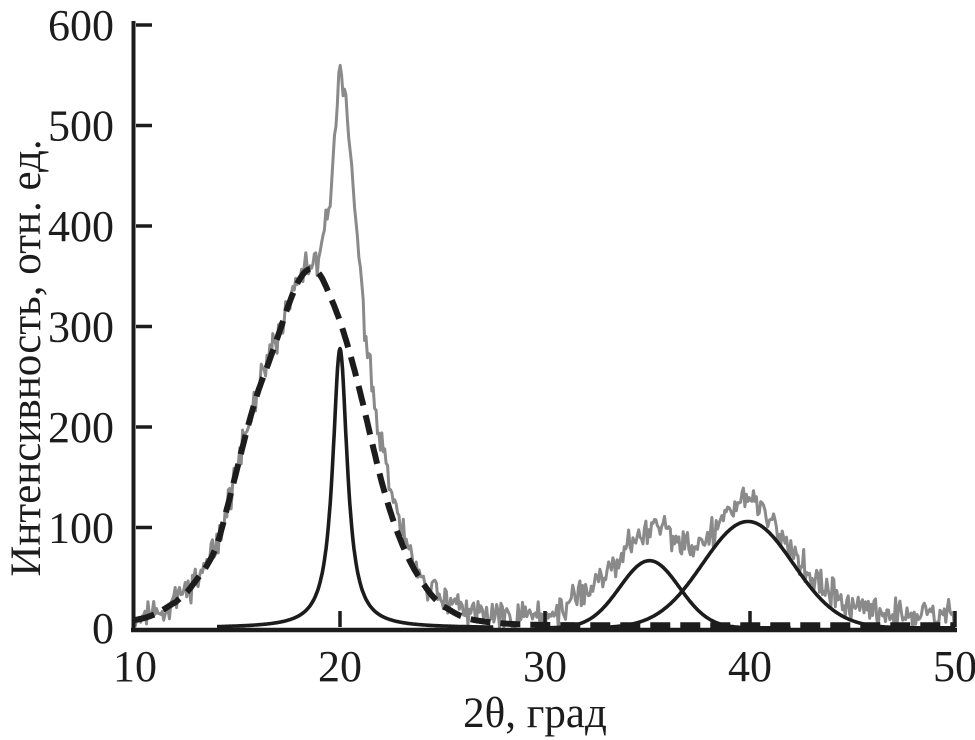 Image resolution: width=975 pixels, height=740 pixels. What do you see at coordinates (750, 666) in the screenshot?
I see `x-tick-label: 40` at bounding box center [750, 666].